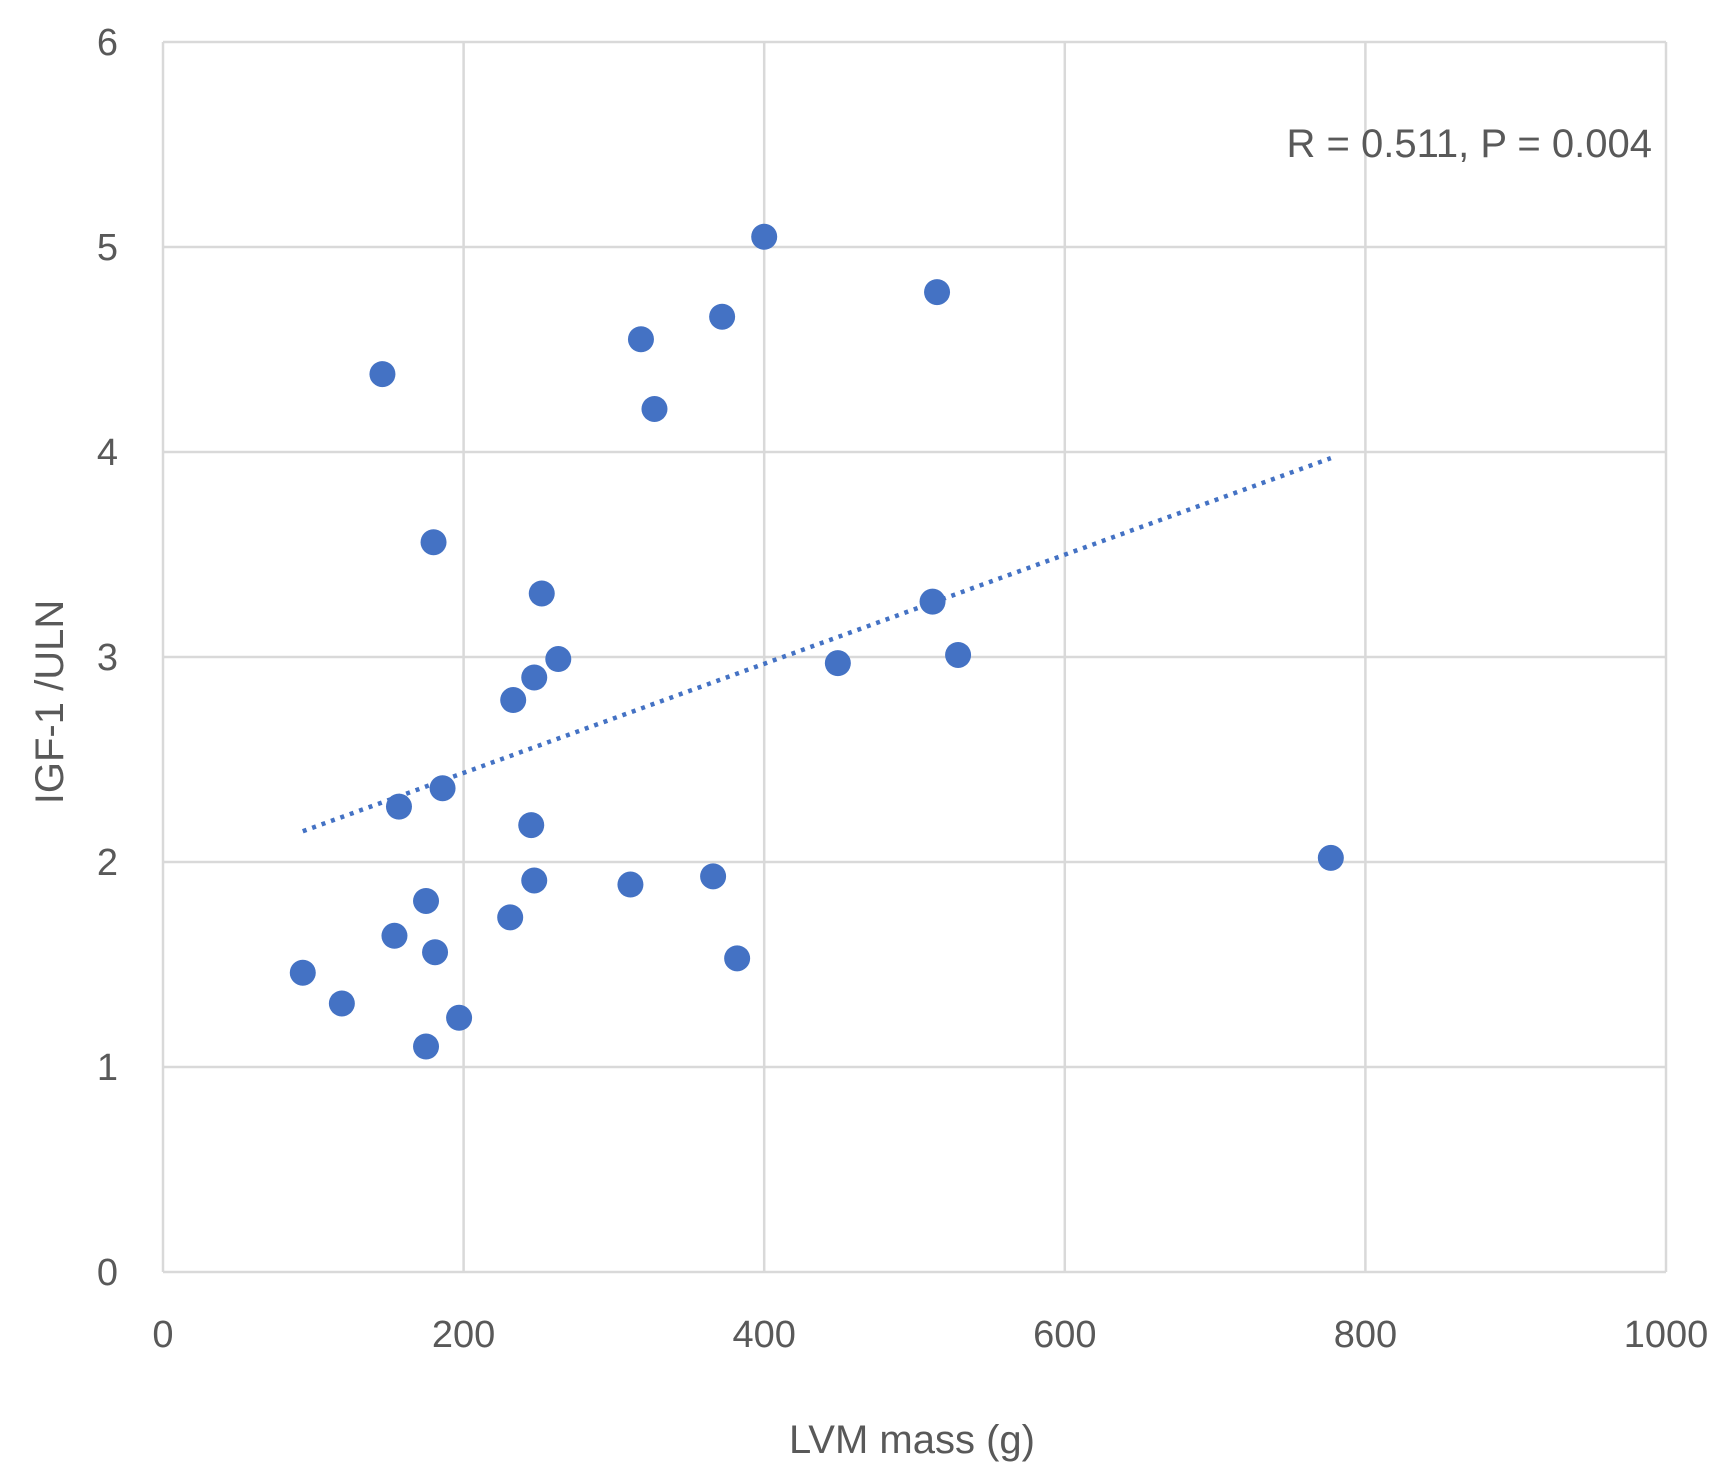 The width and height of the screenshot is (1734, 1482). Describe the element at coordinates (1666, 1335) in the screenshot. I see `x-tick-label: 1000` at that location.